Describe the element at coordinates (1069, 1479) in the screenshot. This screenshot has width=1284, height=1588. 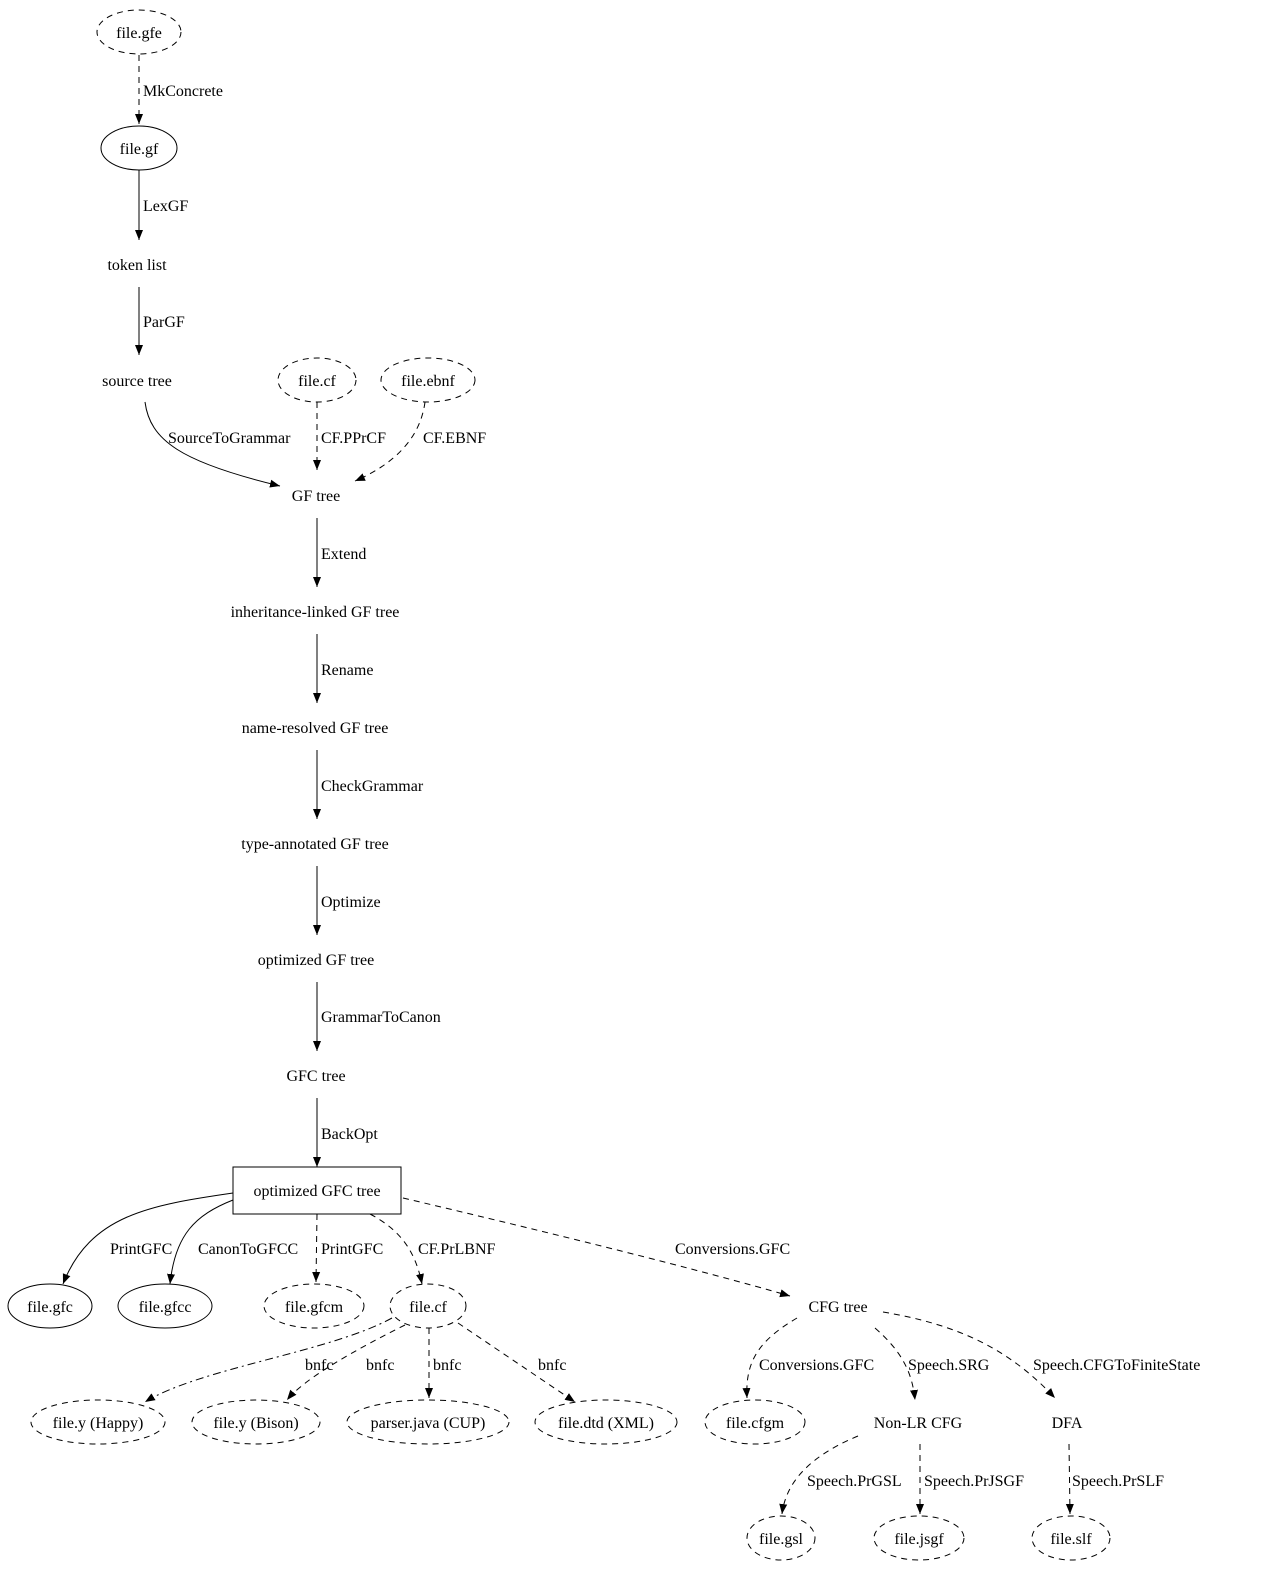
I see `edge-prslf` at that location.